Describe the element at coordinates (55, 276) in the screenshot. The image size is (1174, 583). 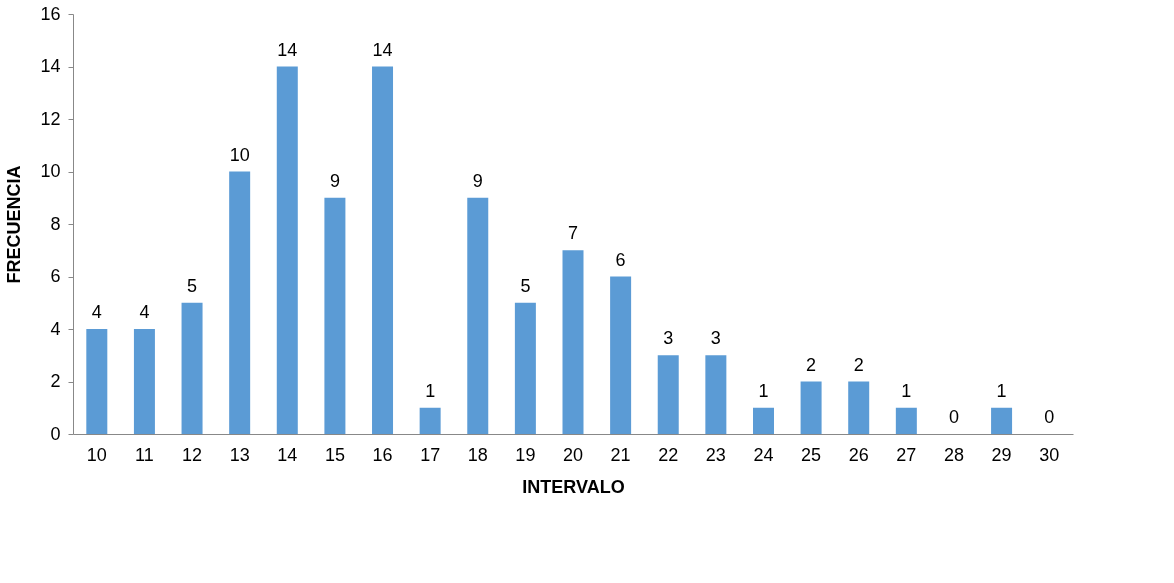
I see `y-tick-label: 6` at that location.